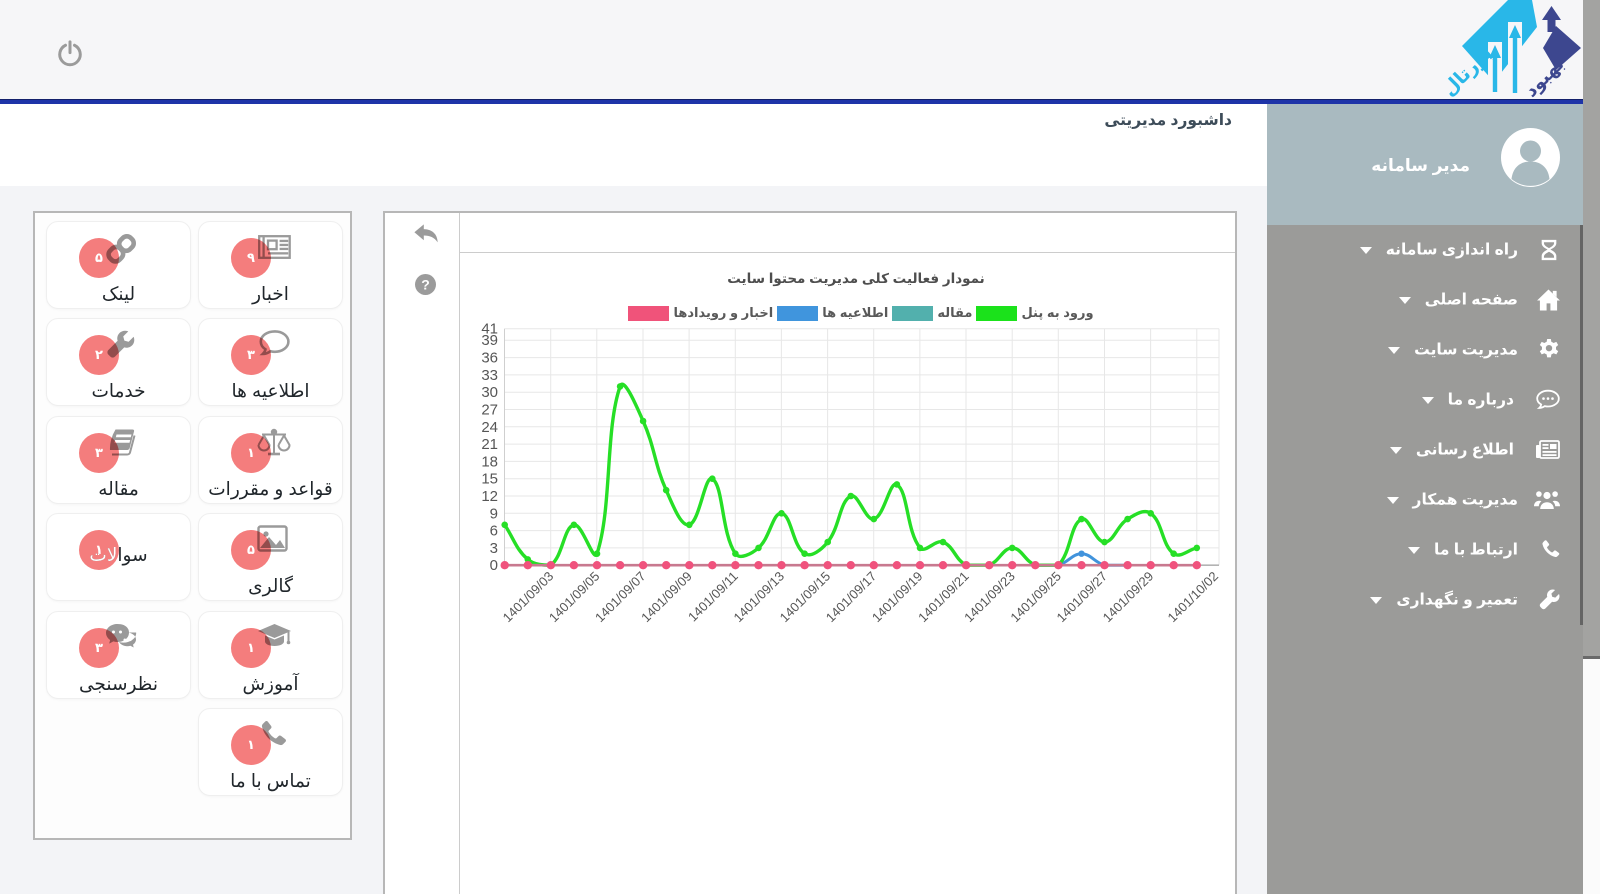 The height and width of the screenshot is (894, 1600). I want to click on svg-text: 1401/09/09, so click(666, 597).